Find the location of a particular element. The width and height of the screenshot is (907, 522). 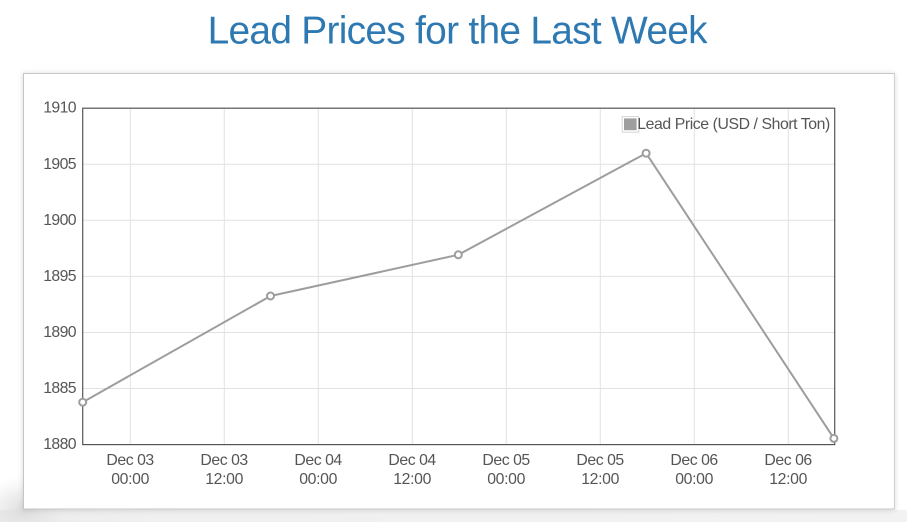

svg-text: 1900 is located at coordinates (60, 220).